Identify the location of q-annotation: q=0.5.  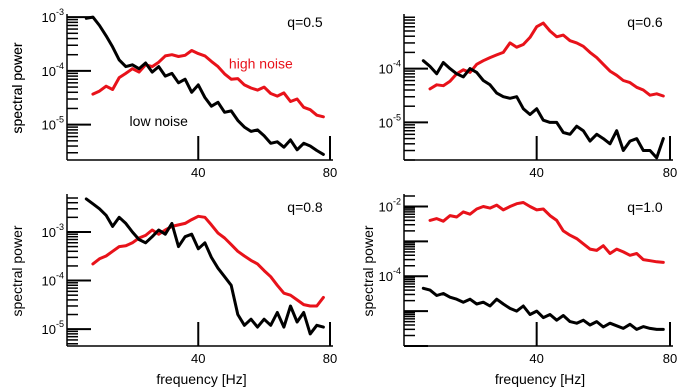
(305, 22).